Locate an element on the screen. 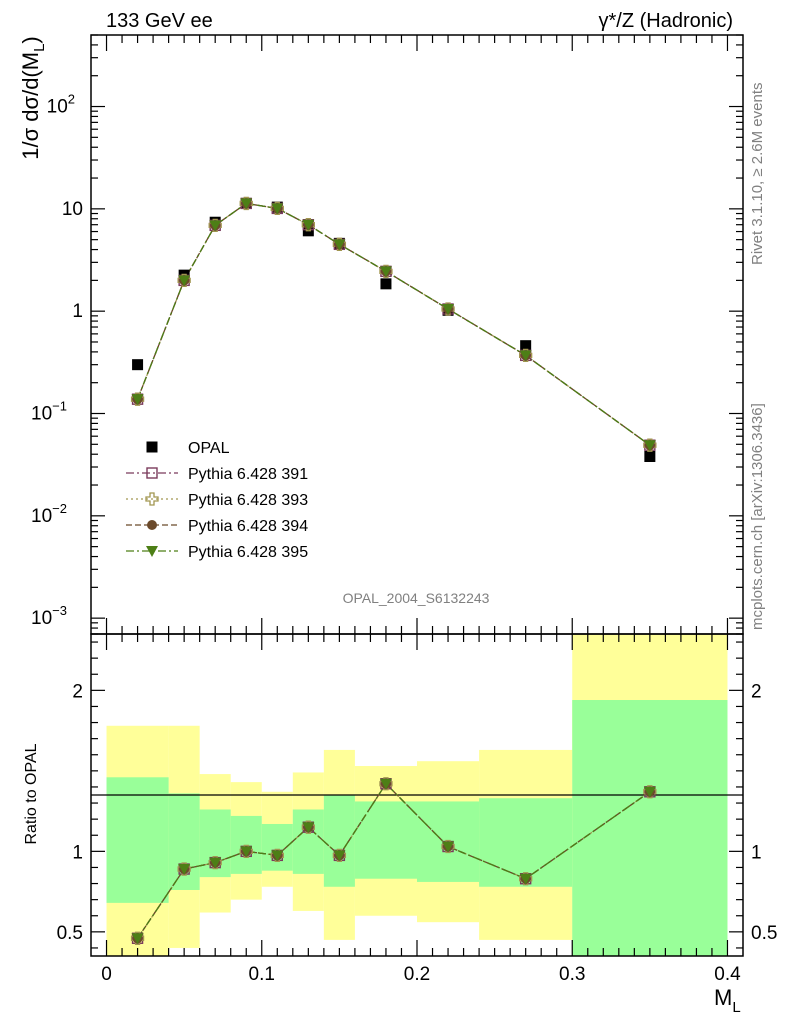 The image size is (786, 1024). main-y-tick-label: 10⁻³ is located at coordinates (49, 616).